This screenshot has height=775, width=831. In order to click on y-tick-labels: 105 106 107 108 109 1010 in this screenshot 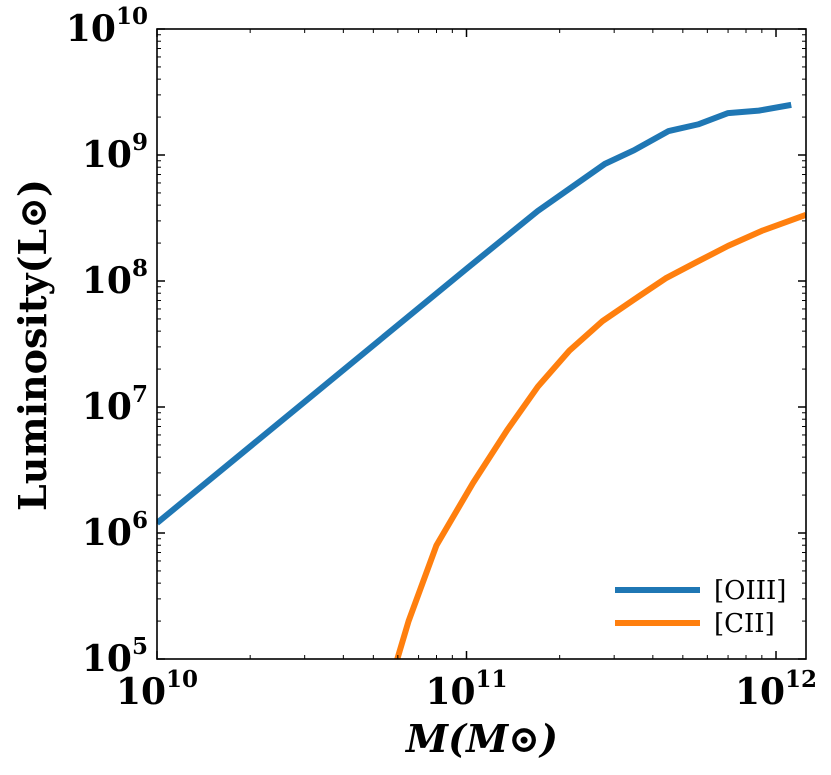, I will do `click(107, 341)`.